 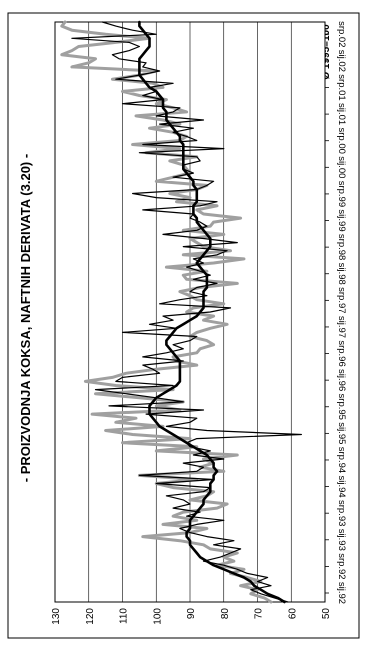 What do you see at coordinates (341, 486) in the screenshot?
I see `x-tick-label: sij.94` at bounding box center [341, 486].